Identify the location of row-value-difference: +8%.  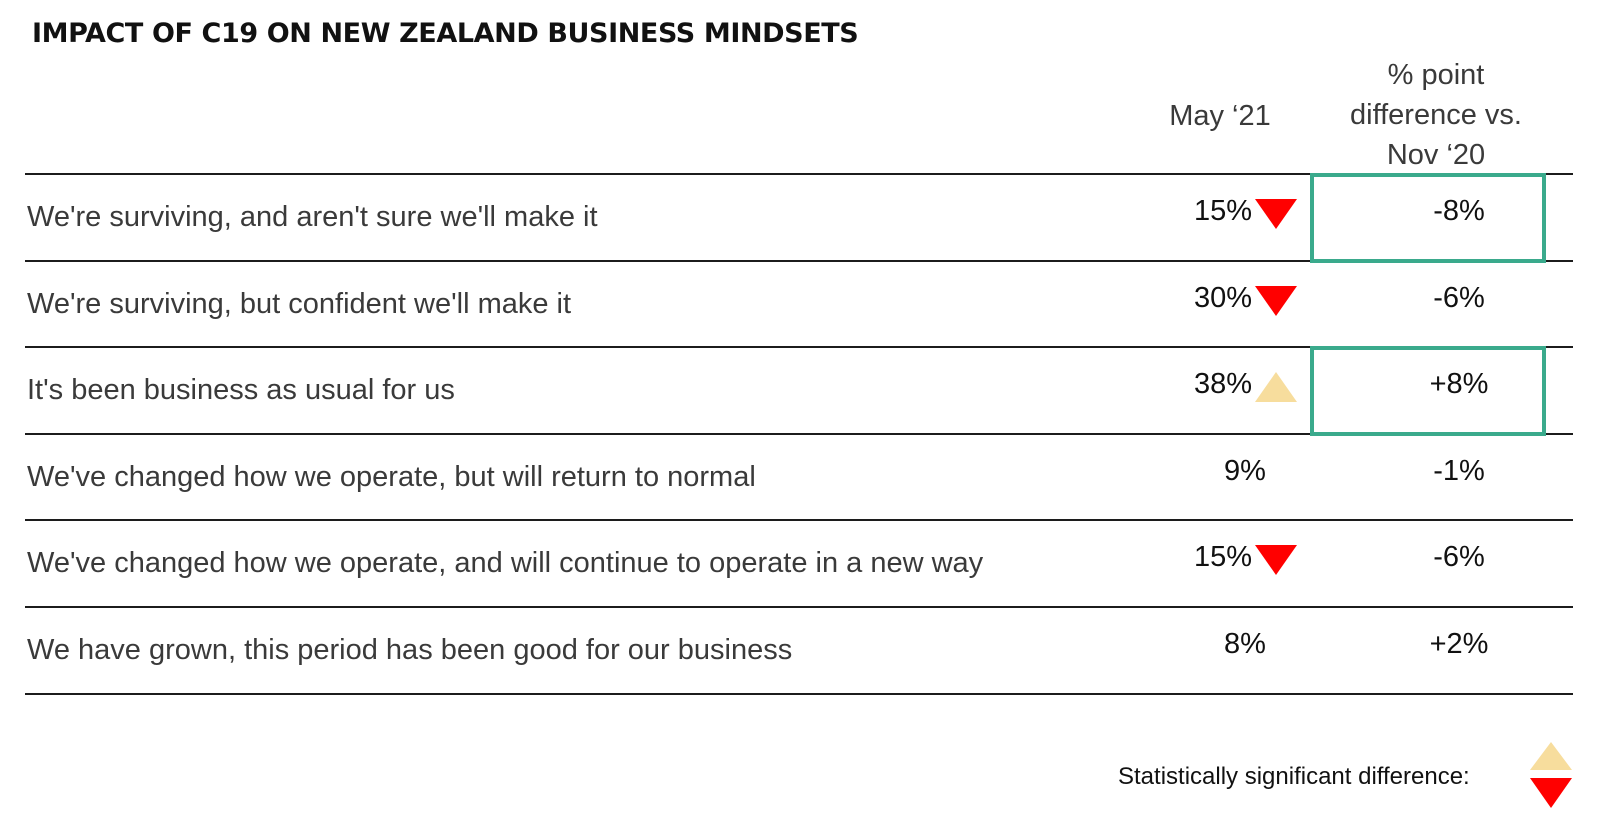
(1459, 384).